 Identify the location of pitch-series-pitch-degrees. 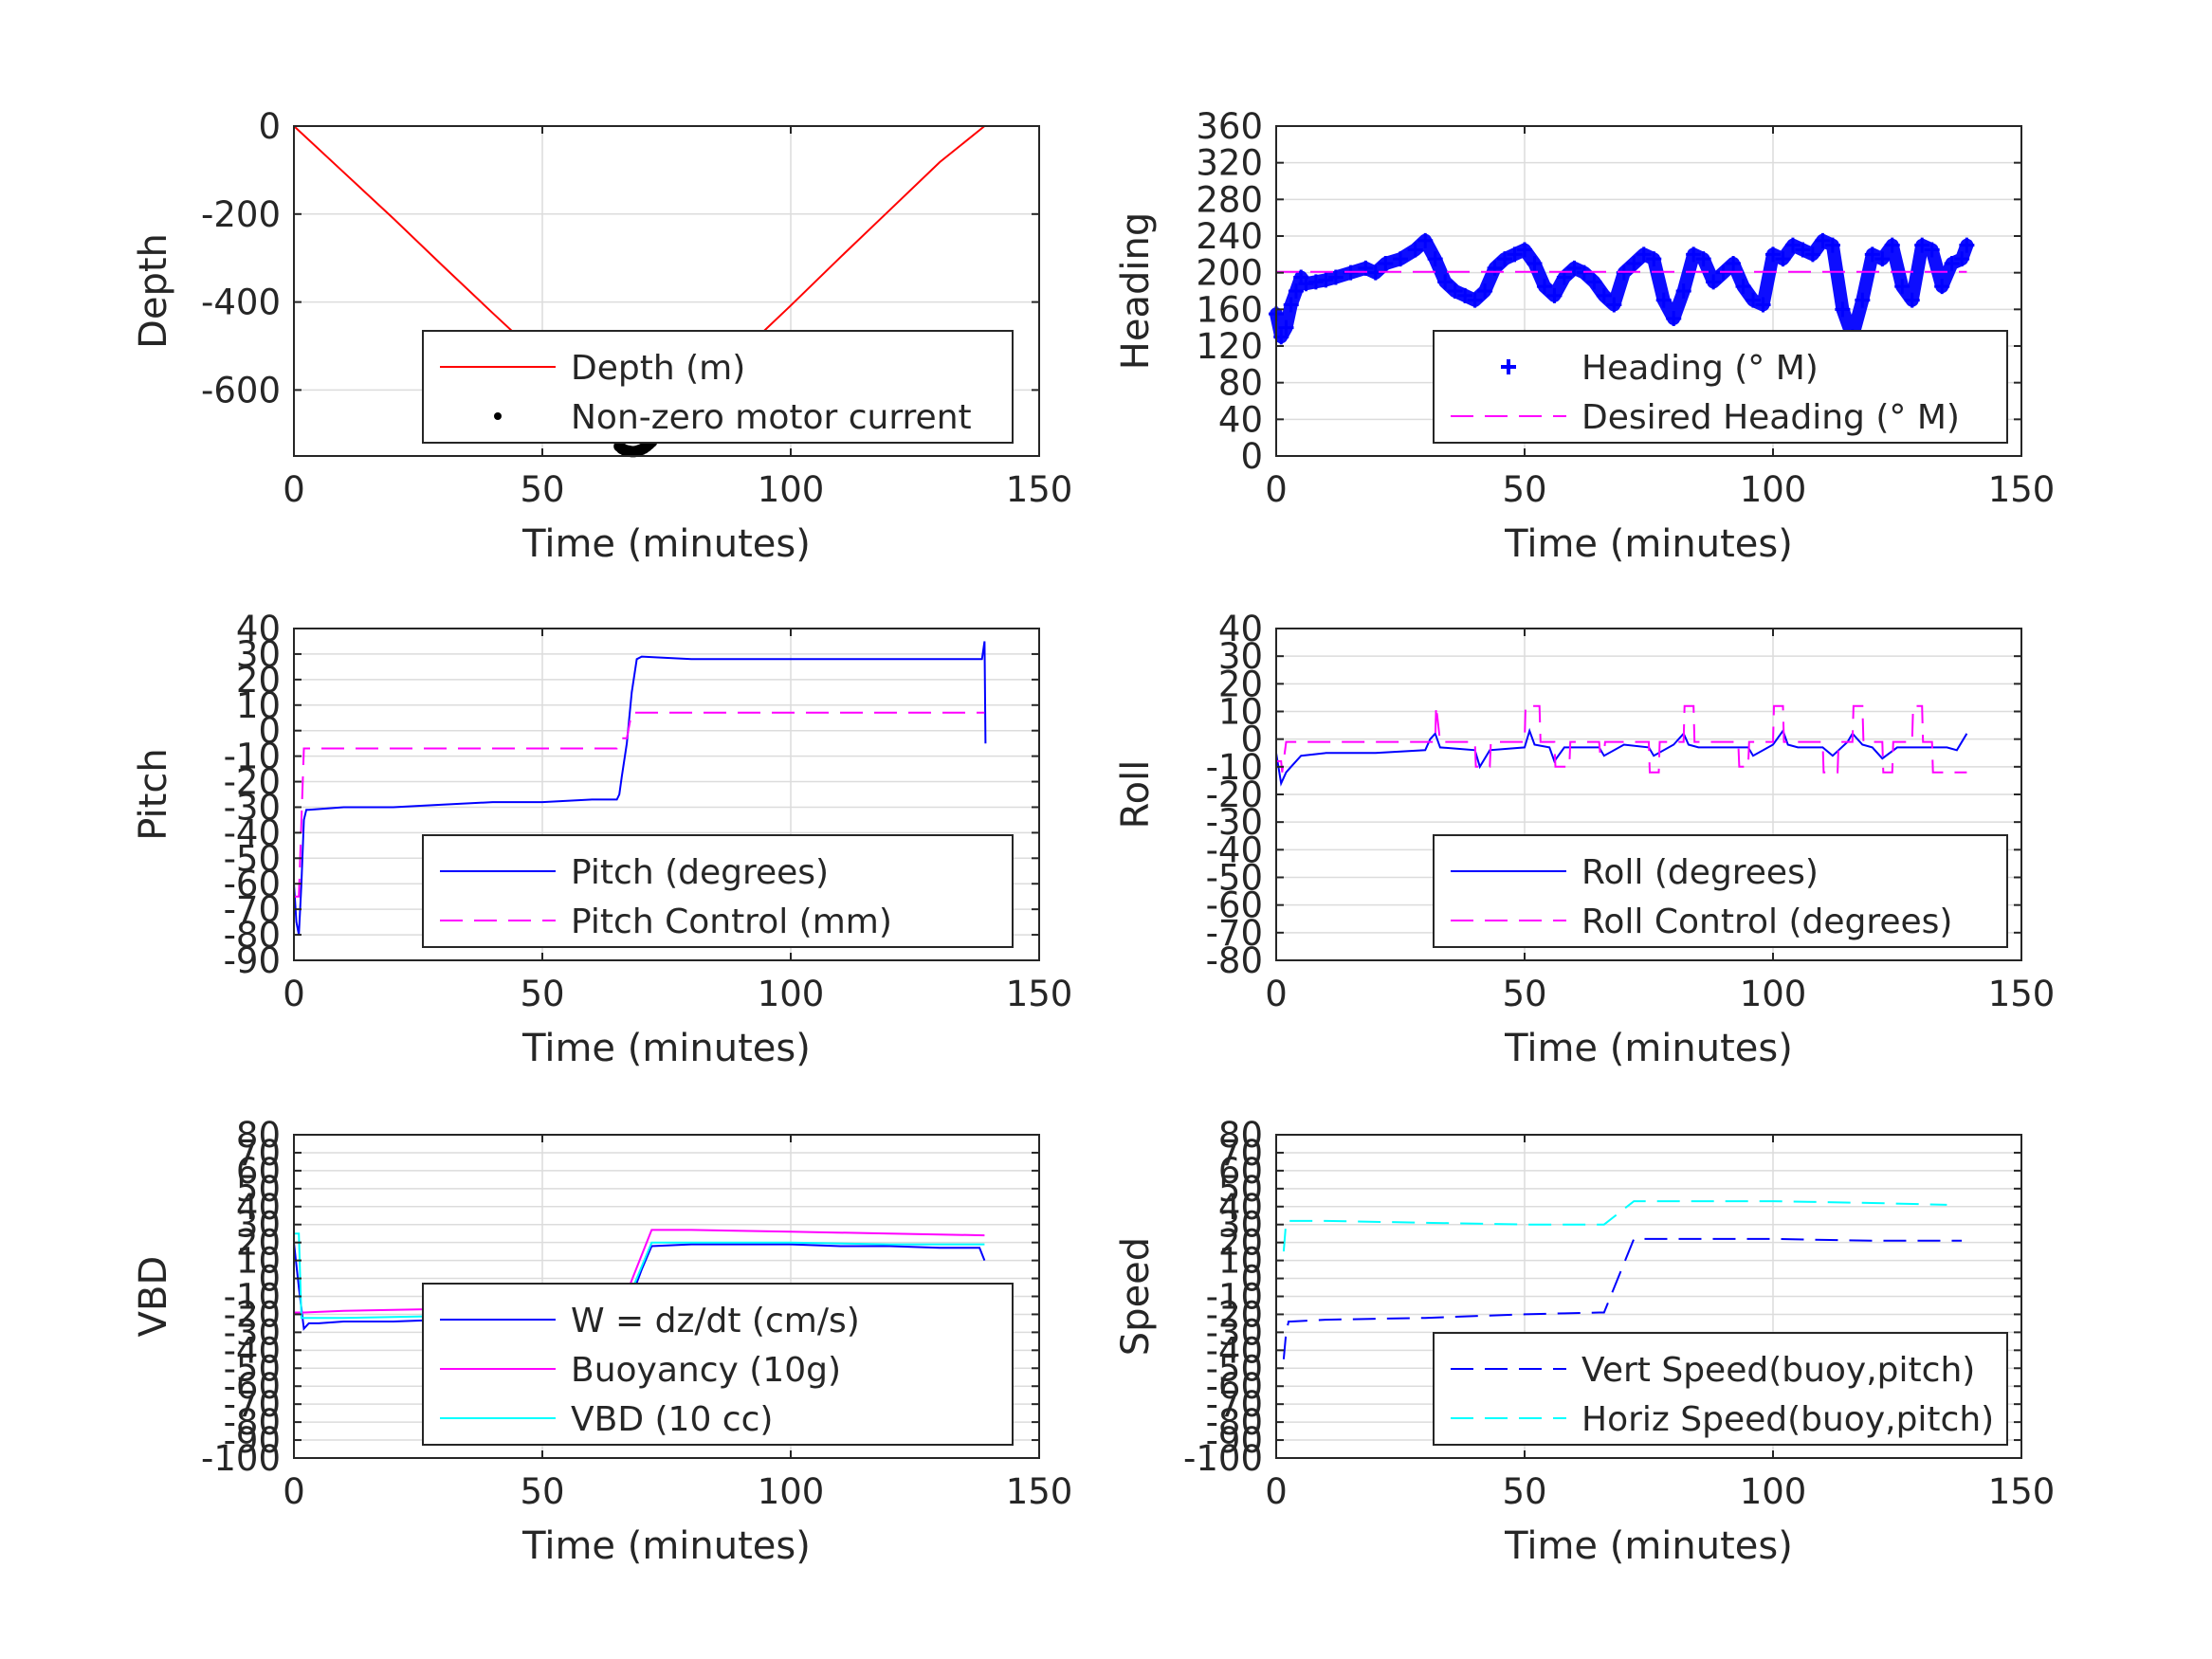
(640, 788).